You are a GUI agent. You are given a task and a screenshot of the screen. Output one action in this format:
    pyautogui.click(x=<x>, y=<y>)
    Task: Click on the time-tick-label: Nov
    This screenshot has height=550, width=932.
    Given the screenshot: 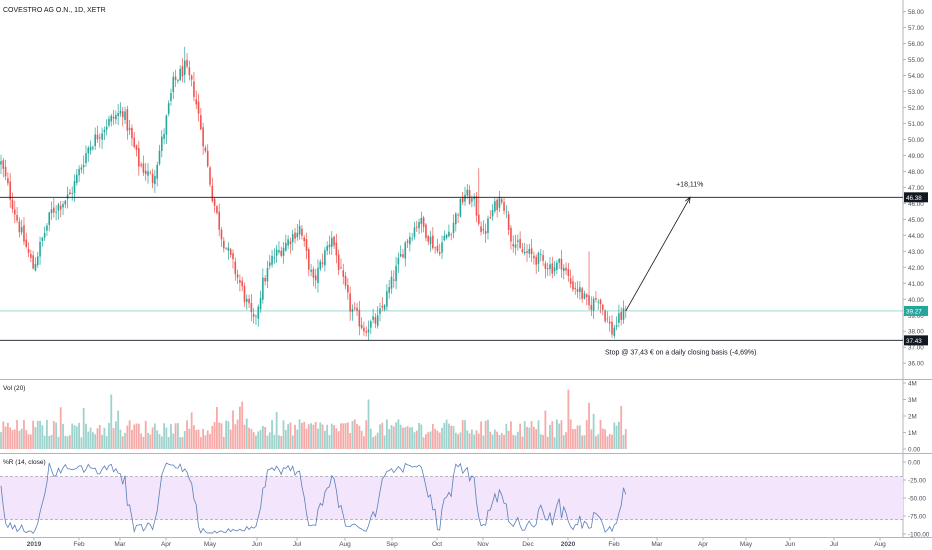 What is the action you would take?
    pyautogui.click(x=483, y=544)
    